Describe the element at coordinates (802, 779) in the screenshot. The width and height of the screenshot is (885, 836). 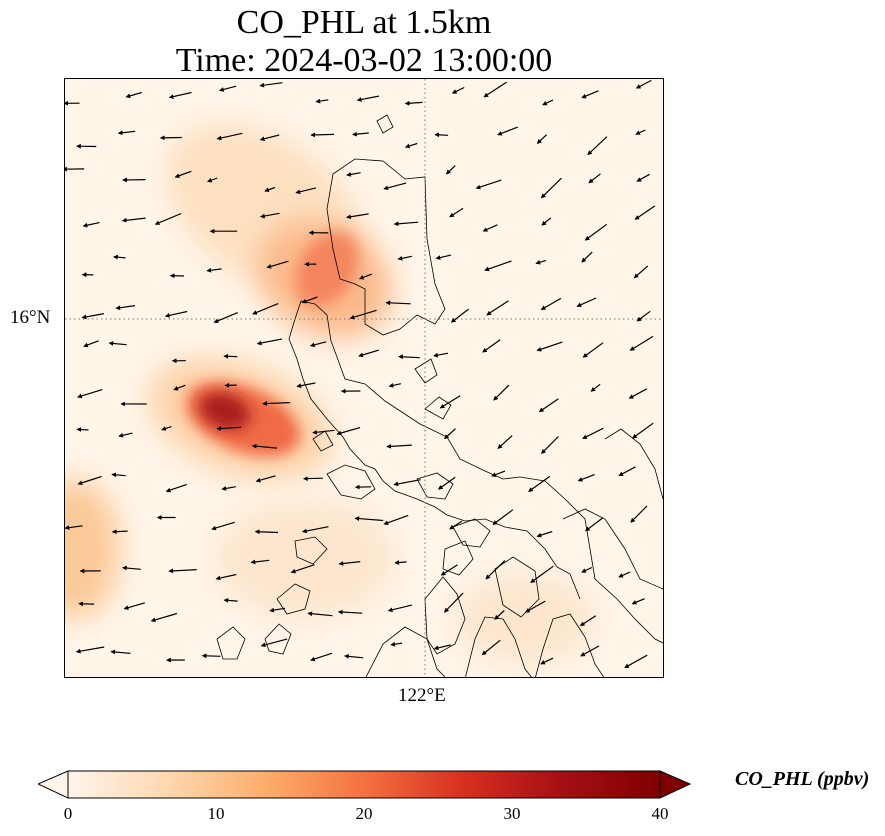
I see `colorbar-label: CO_PHL (ppbv)` at that location.